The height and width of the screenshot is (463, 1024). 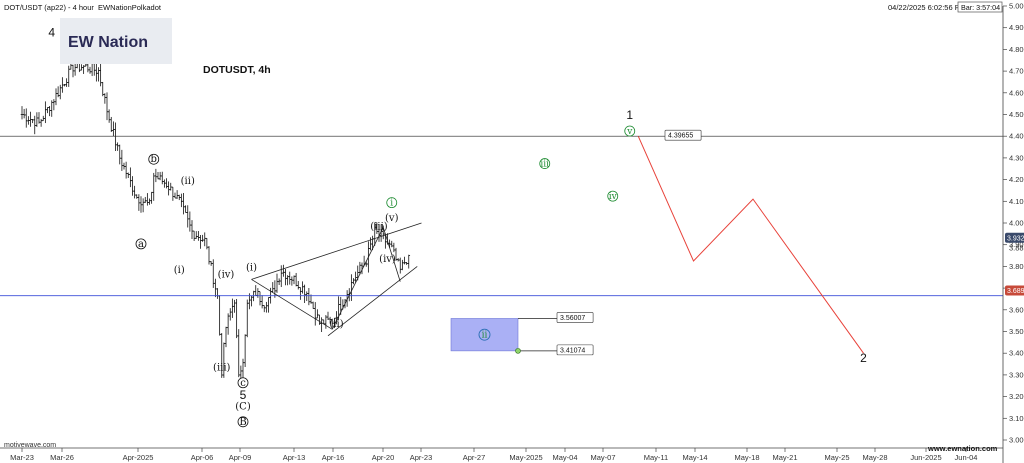 What do you see at coordinates (784, 457) in the screenshot?
I see `x-tick-label: May-21` at bounding box center [784, 457].